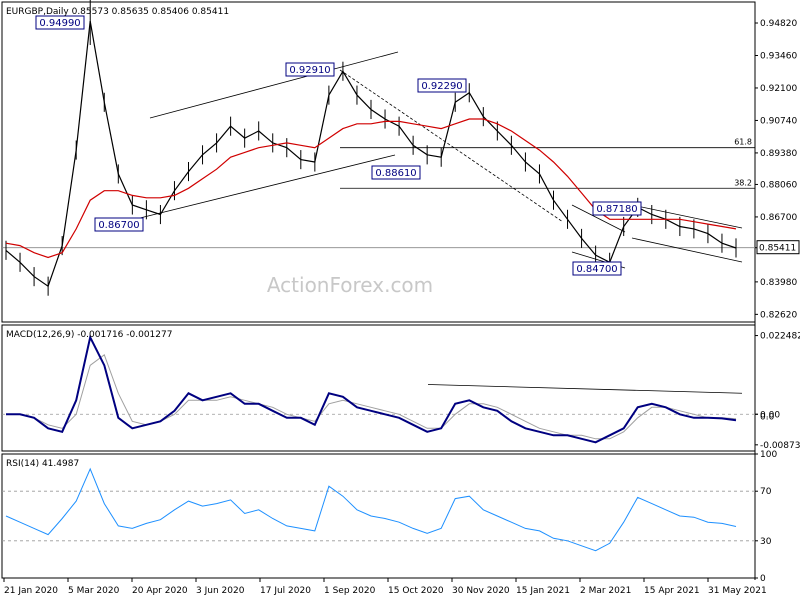 Image resolution: width=800 pixels, height=604 pixels. I want to click on macd-trend-line, so click(585, 389).